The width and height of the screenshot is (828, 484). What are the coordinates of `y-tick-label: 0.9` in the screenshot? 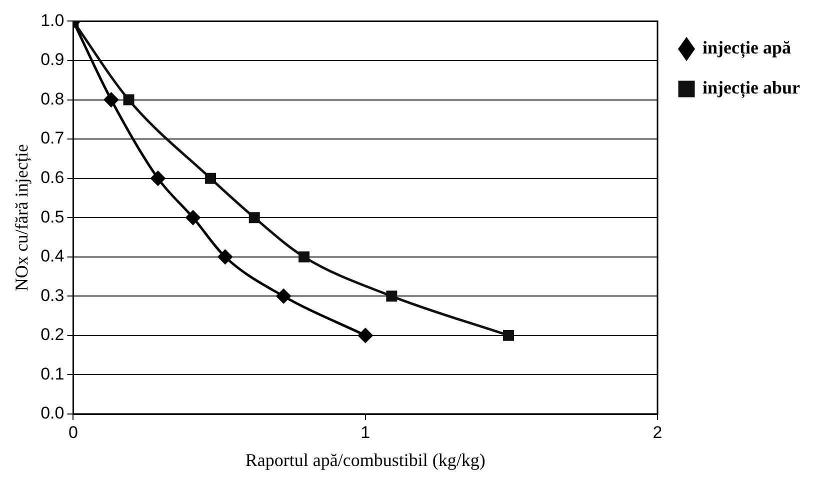 It's located at (52, 60).